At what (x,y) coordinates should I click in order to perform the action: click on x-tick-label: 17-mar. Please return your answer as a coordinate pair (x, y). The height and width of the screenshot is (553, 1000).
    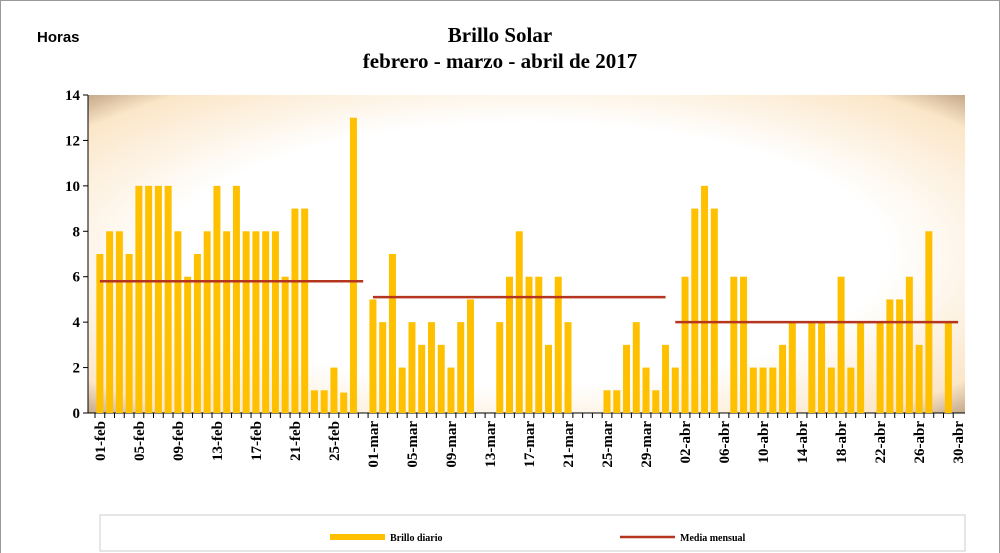
    Looking at the image, I should click on (530, 444).